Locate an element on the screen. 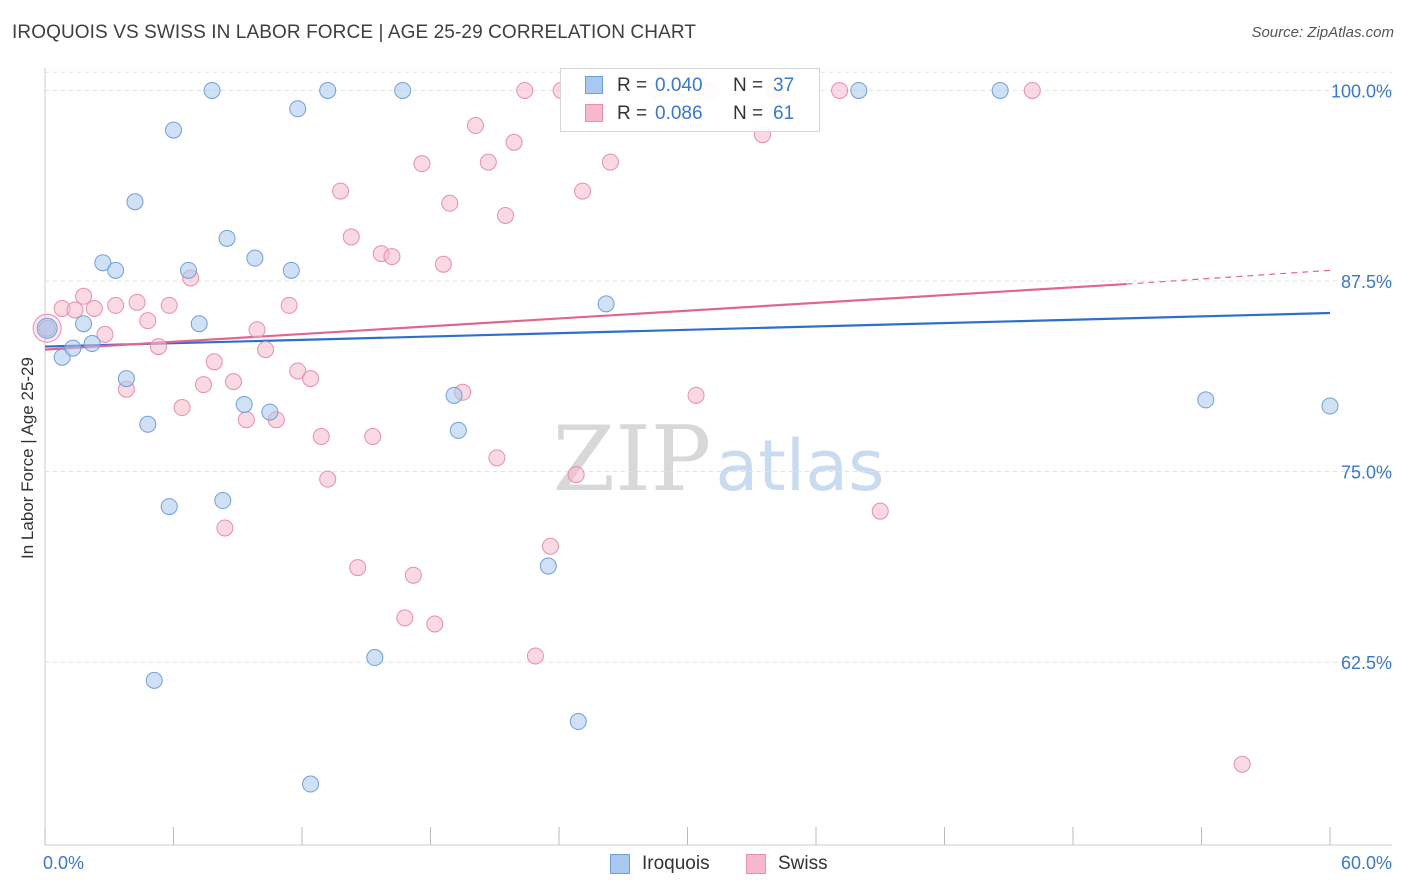 This screenshot has height=892, width=1406. legend-swatch-swiss is located at coordinates (756, 864).